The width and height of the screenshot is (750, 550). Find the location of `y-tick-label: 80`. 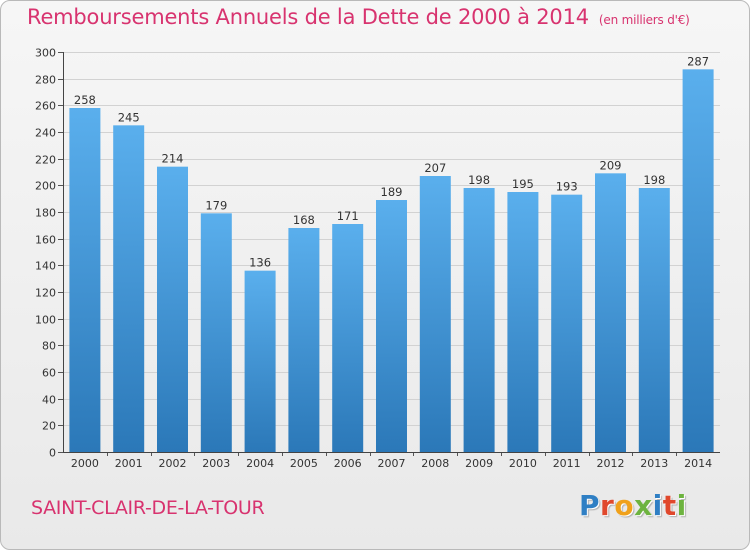

y-tick-label: 80 is located at coordinates (49, 346).